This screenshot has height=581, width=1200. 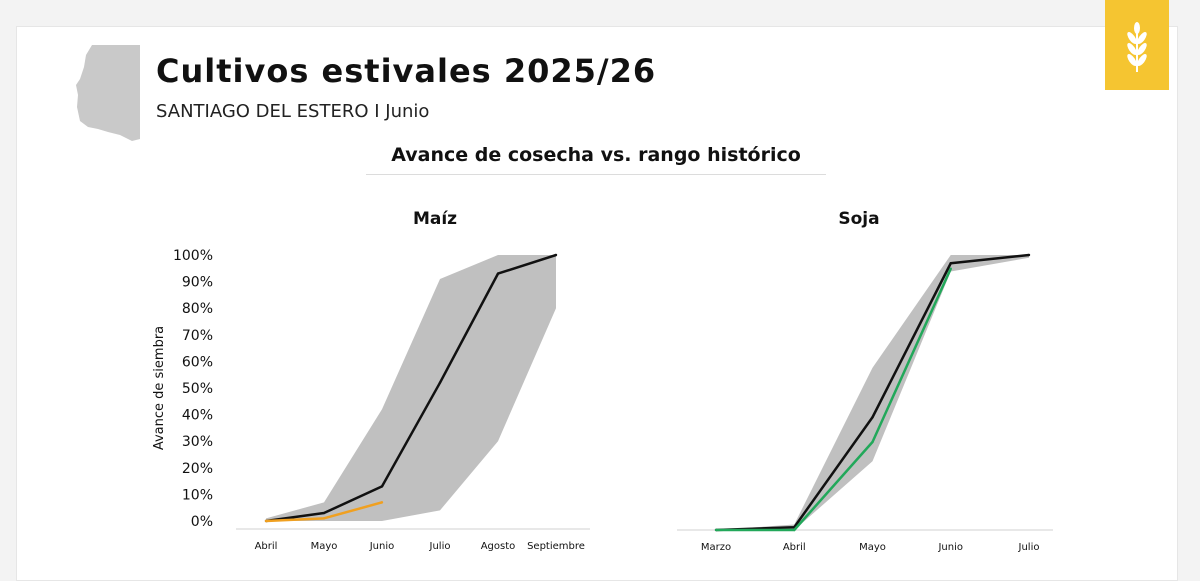 What do you see at coordinates (858, 219) in the screenshot?
I see `chart-title: Soja` at bounding box center [858, 219].